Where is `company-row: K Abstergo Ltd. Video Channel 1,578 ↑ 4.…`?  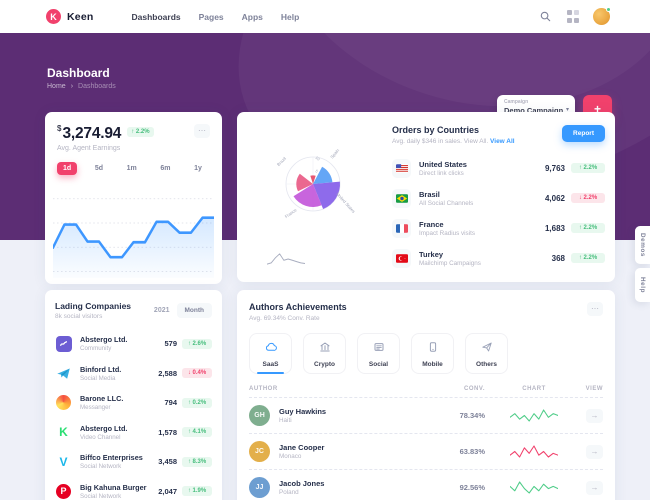
company-row: K Abstergo Ltd. Video Channel 1,578 ↑ 4.… is located at coordinates (133, 433).